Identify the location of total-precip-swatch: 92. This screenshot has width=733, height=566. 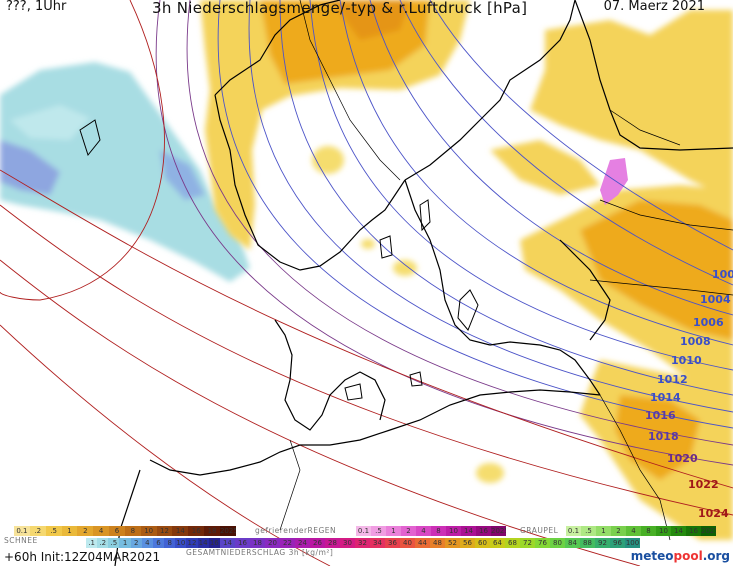
(602, 543).